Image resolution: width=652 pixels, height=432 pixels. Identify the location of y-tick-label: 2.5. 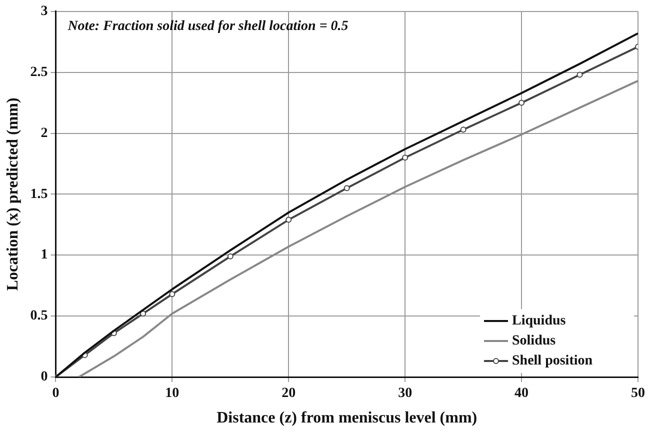
(39, 72).